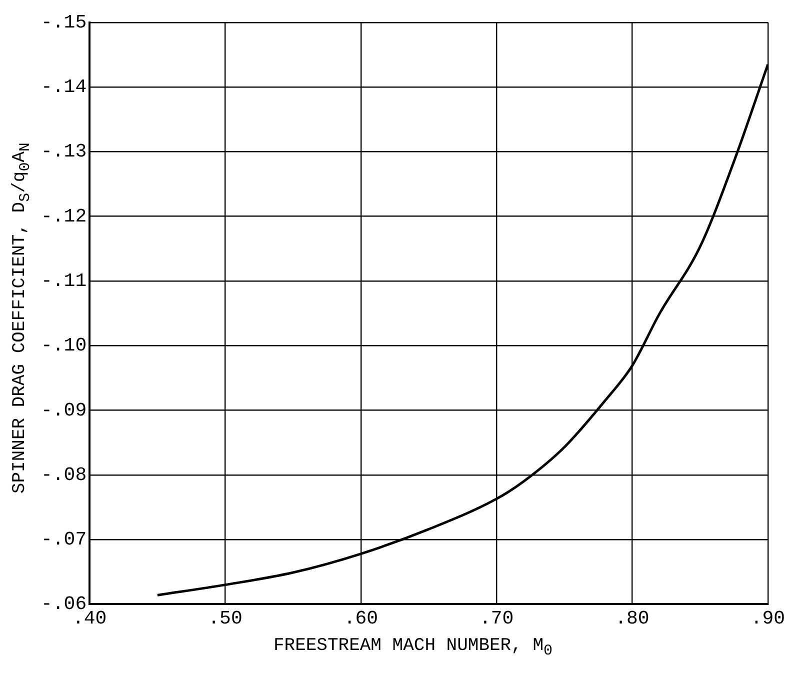 This screenshot has height=679, width=797. What do you see at coordinates (64, 345) in the screenshot?
I see `y-tick-label: -.10` at bounding box center [64, 345].